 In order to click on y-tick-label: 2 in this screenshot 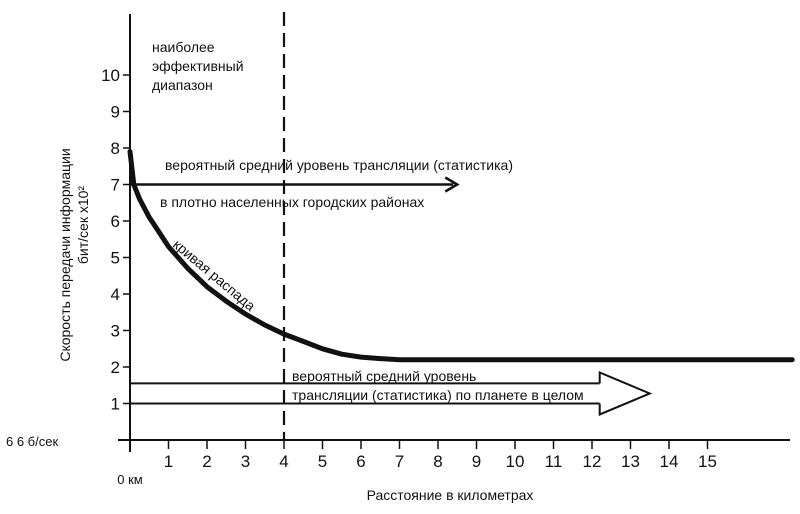, I will do `click(115, 367)`.